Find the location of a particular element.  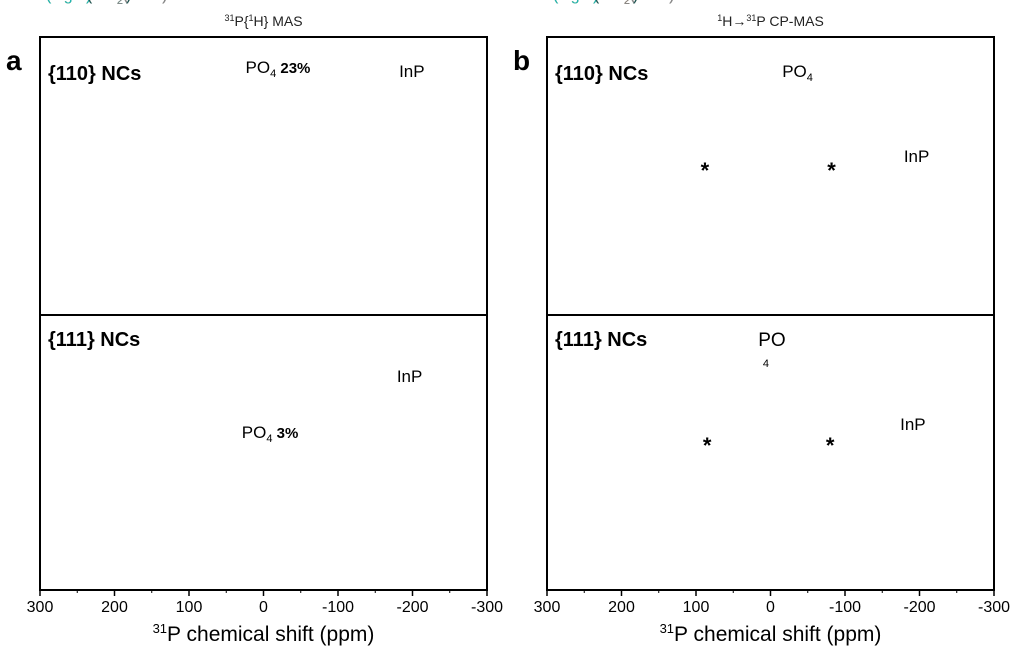

po4-label: PO4 3% is located at coordinates (270, 434).